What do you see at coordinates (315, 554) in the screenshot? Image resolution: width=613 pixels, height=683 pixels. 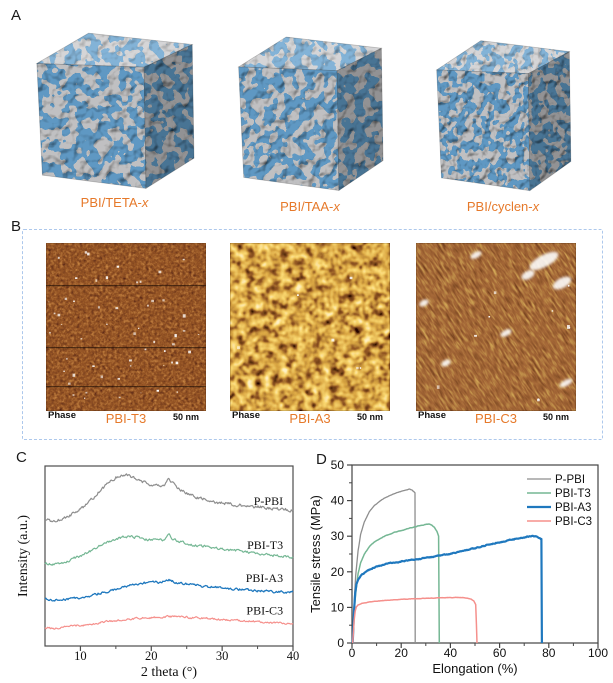 I see `tensile-yaxis-title: Tensile stress (MPa)` at bounding box center [315, 554].